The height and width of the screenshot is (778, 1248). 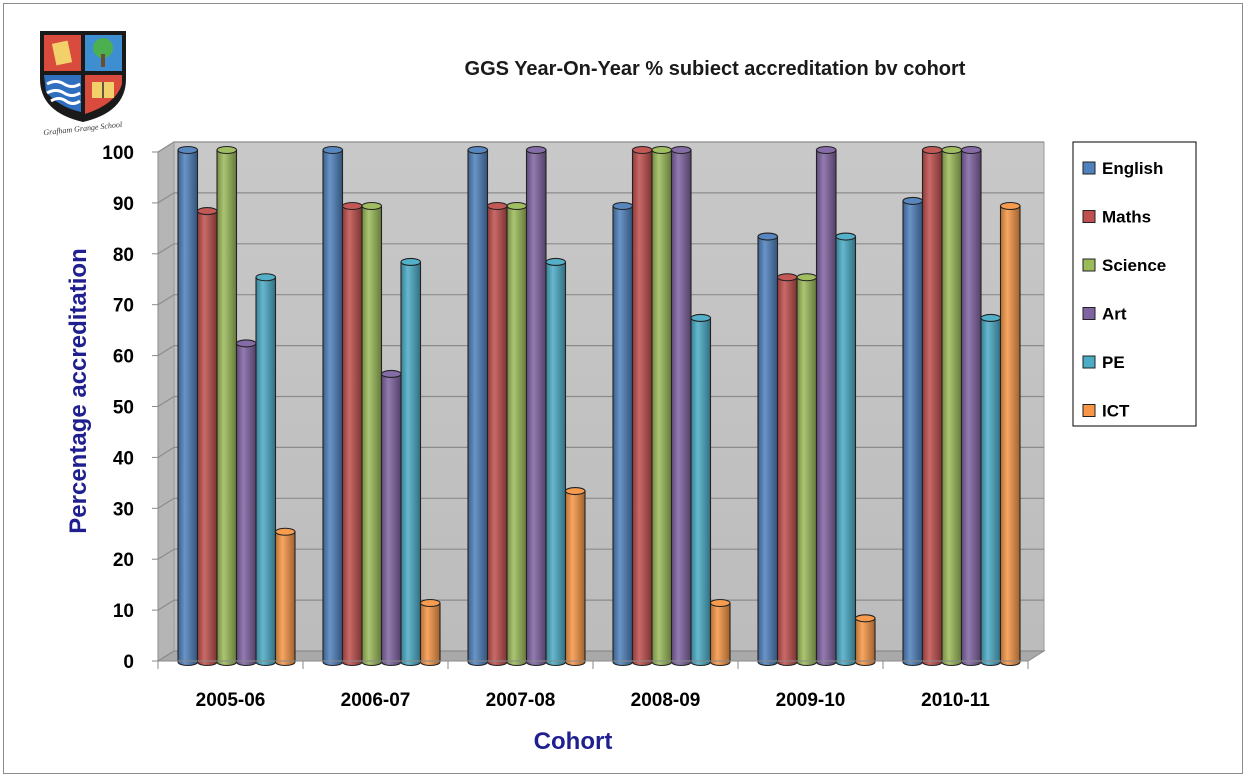 I want to click on x-tick-label: 2009-10, so click(x=811, y=700).